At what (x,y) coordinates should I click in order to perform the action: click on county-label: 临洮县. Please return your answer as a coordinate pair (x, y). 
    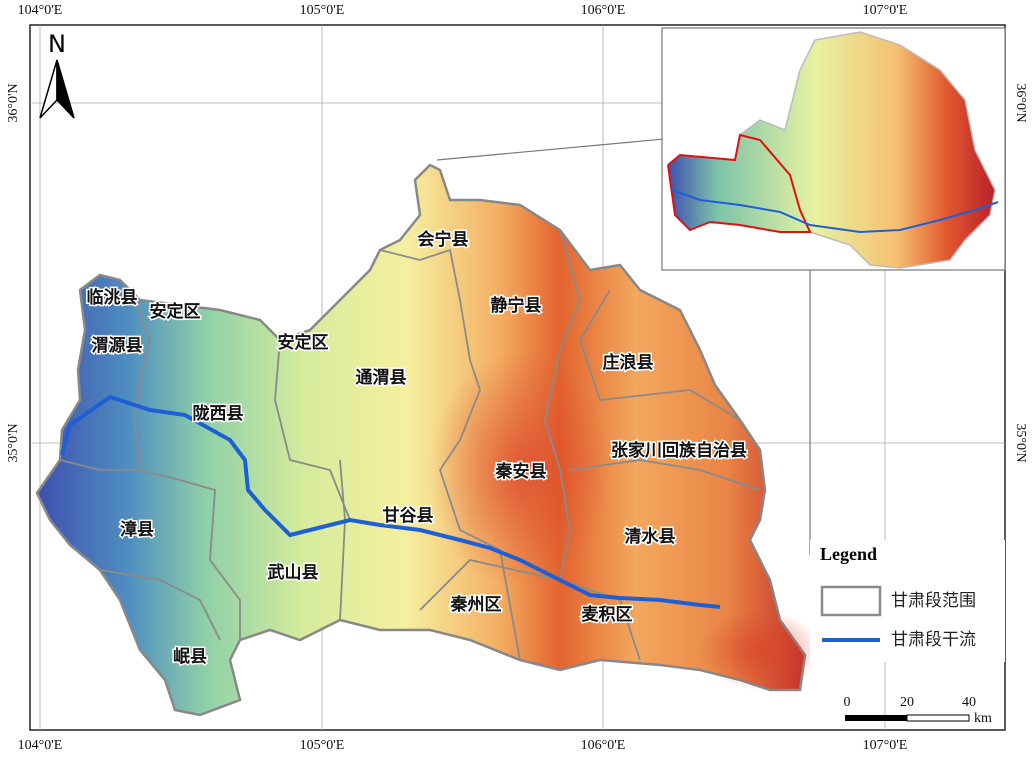
    Looking at the image, I should click on (112, 297).